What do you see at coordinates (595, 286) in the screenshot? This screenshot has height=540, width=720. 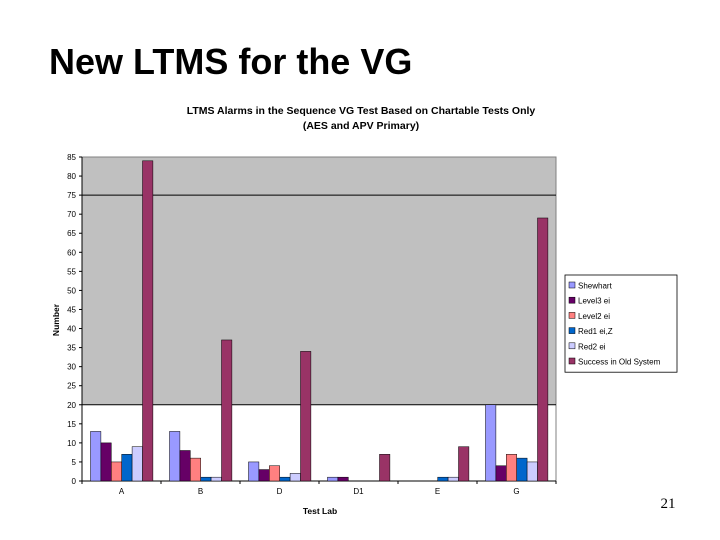 I see `legend-label: Shewhart` at bounding box center [595, 286].